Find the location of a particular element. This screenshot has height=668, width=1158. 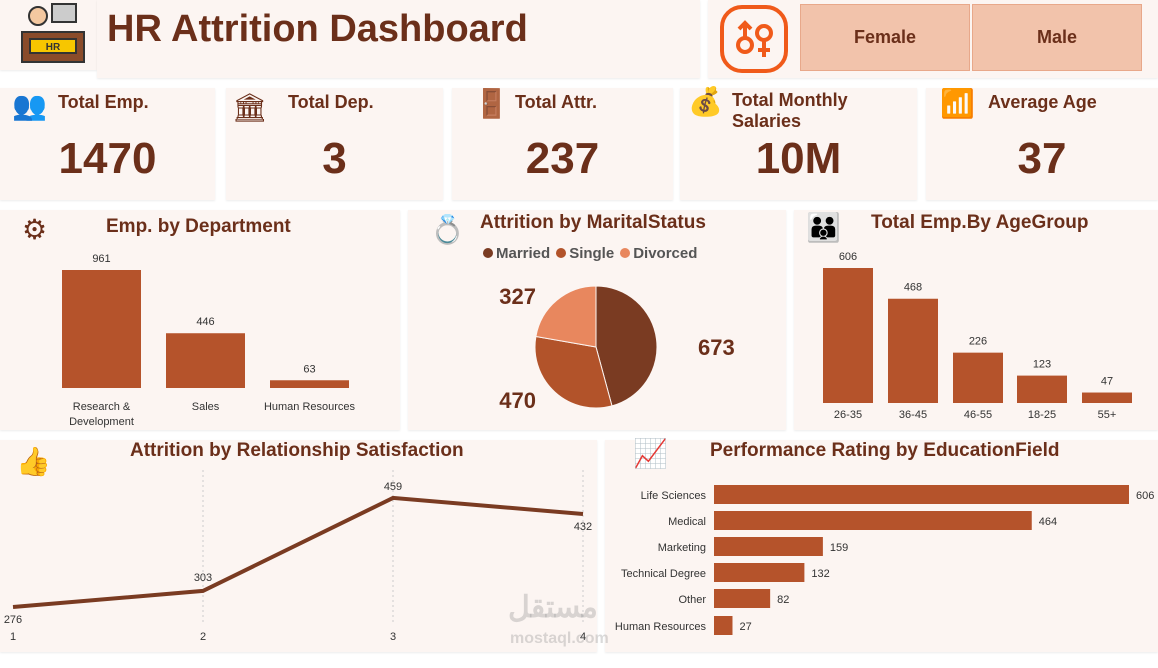

legend-label: Single is located at coordinates (592, 253).